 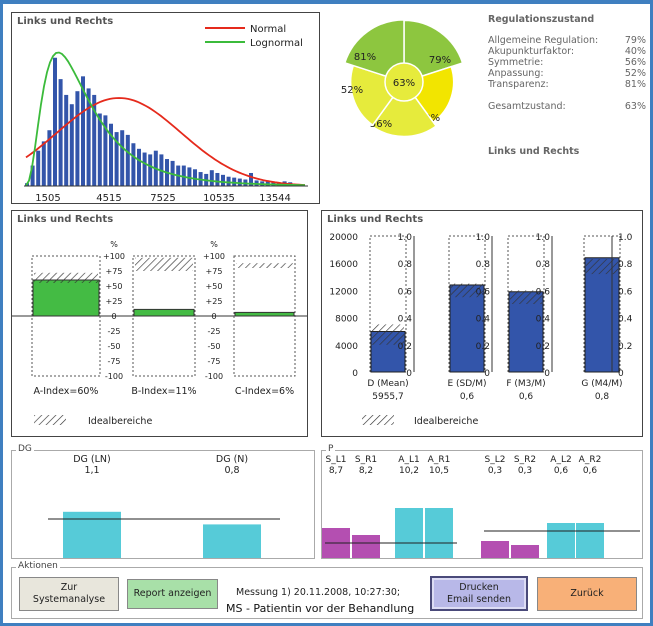 I want to click on p-bar-value: 0,3, so click(x=525, y=471).